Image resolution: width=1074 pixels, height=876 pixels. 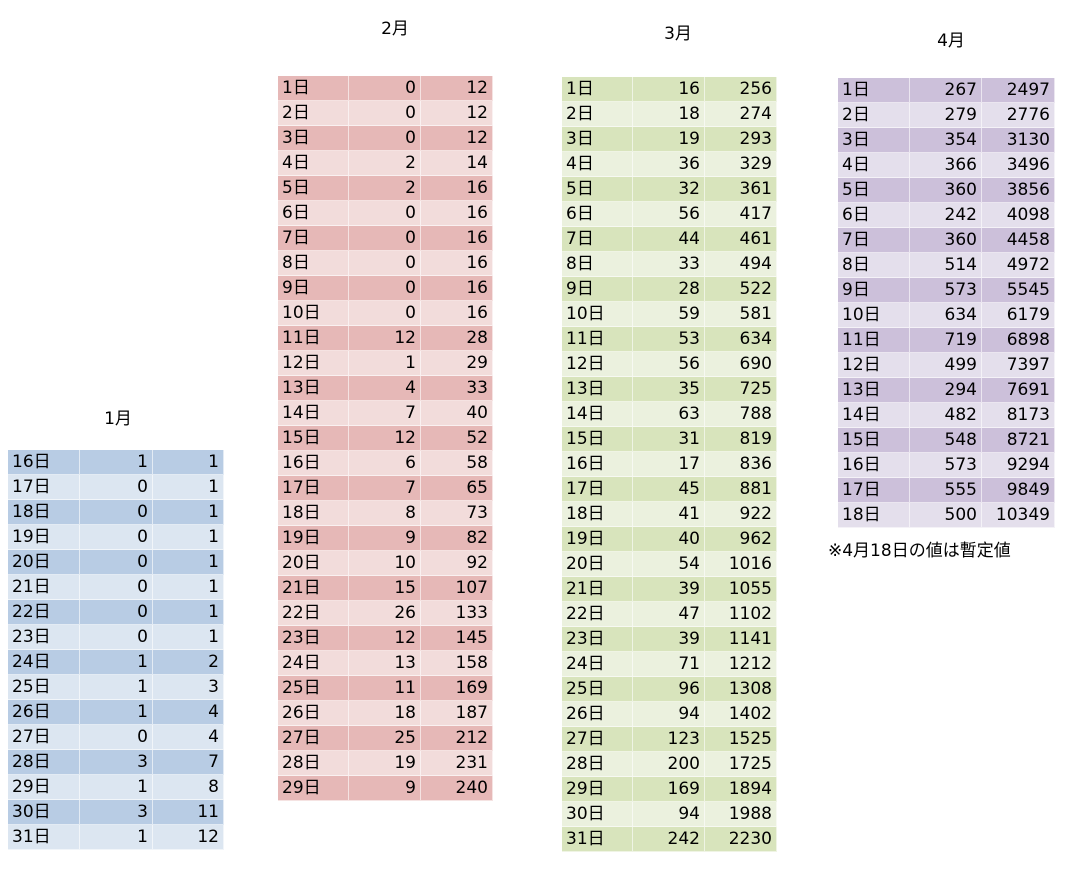 What do you see at coordinates (385, 538) in the screenshot?
I see `value-cell: 9` at bounding box center [385, 538].